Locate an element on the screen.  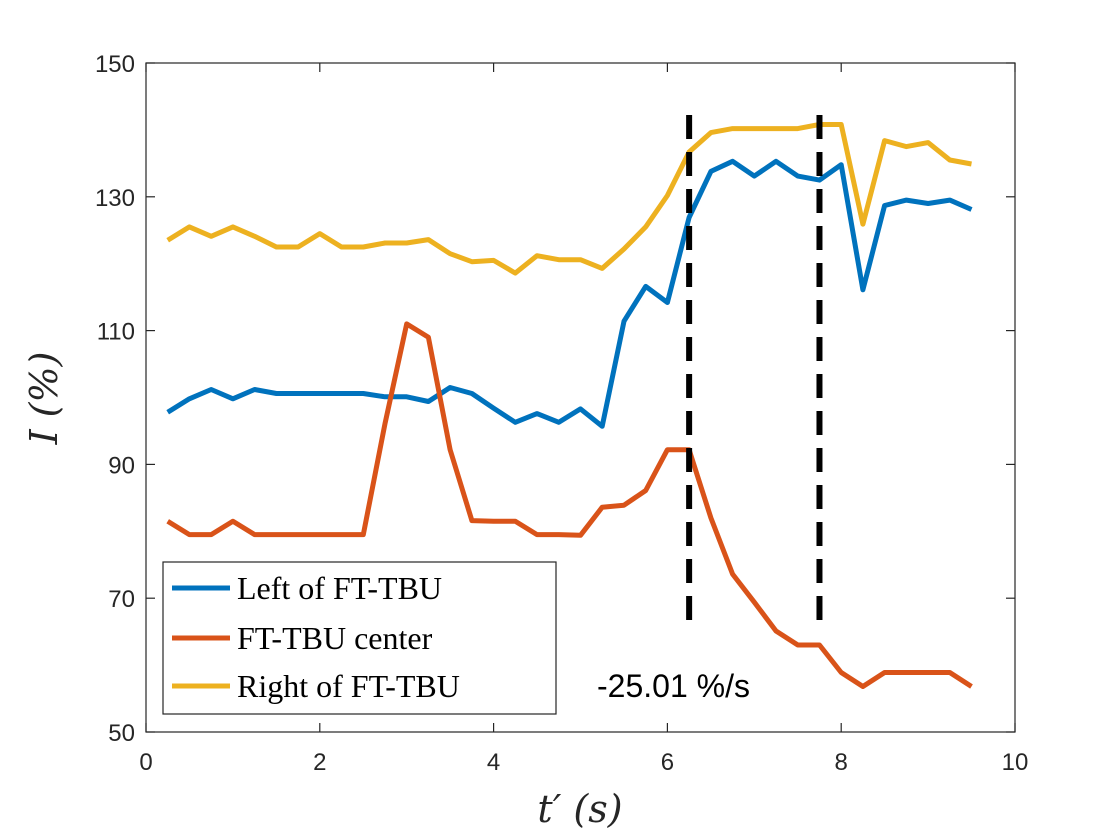
y-axis-label: I (%) is located at coordinates (44, 399).